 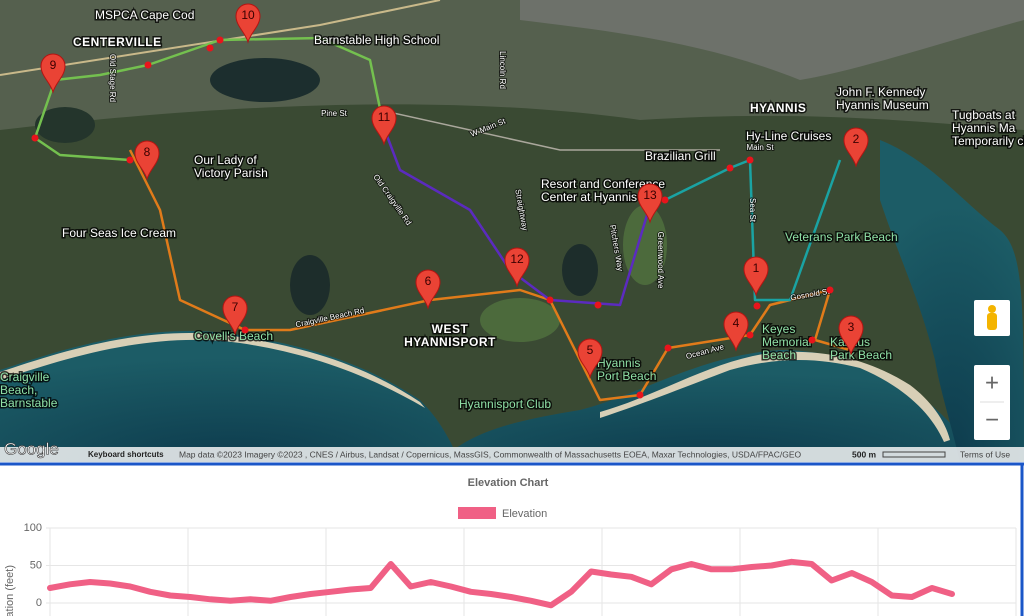 I want to click on pegman-control, so click(x=992, y=318).